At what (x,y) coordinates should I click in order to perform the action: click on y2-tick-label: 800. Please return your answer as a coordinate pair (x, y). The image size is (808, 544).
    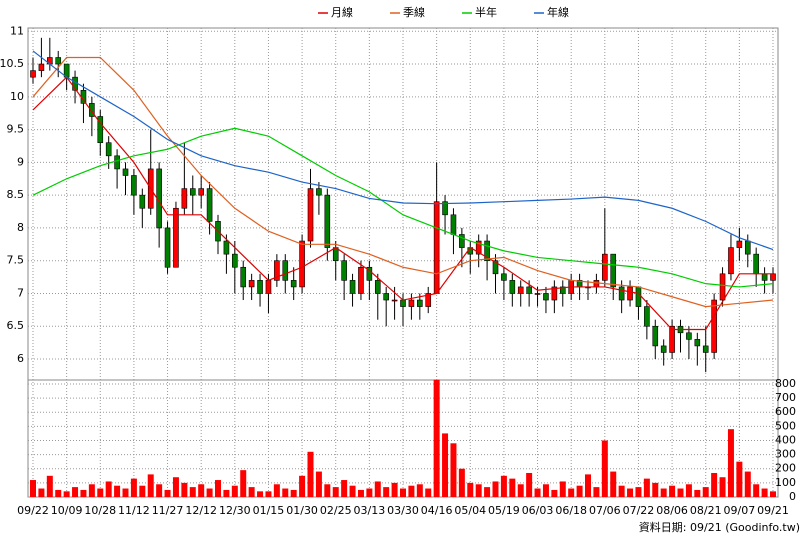
    Looking at the image, I should click on (785, 383).